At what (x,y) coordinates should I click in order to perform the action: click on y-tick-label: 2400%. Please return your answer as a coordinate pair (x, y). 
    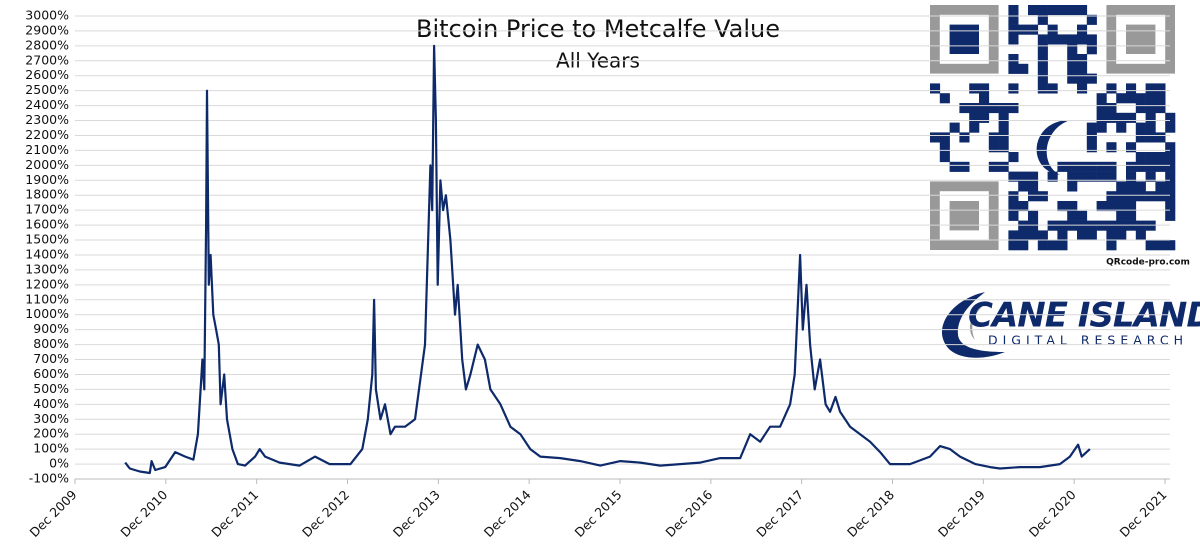
    Looking at the image, I should click on (47, 104).